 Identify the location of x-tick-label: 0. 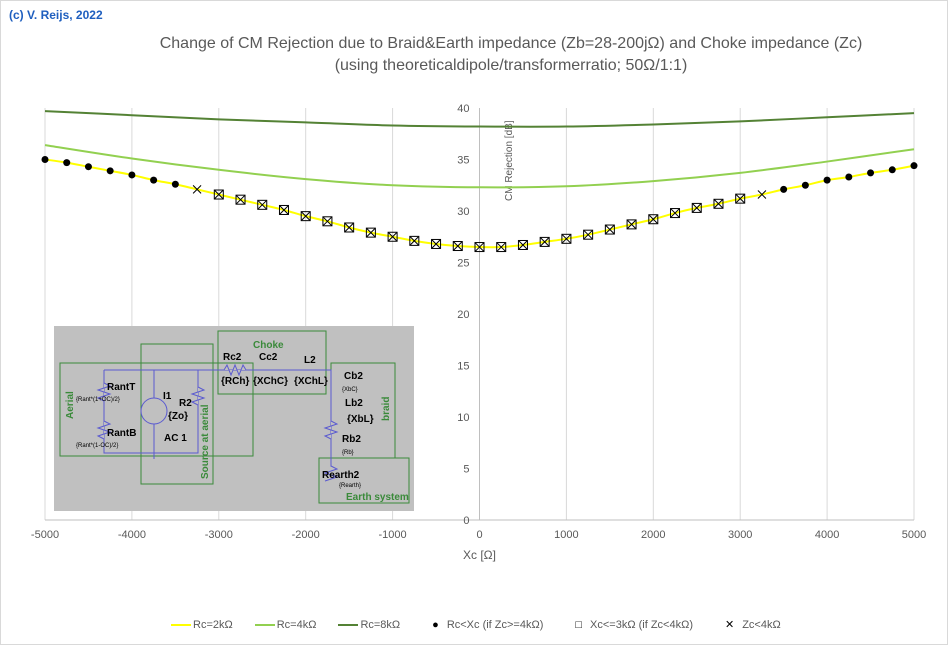
(479, 535).